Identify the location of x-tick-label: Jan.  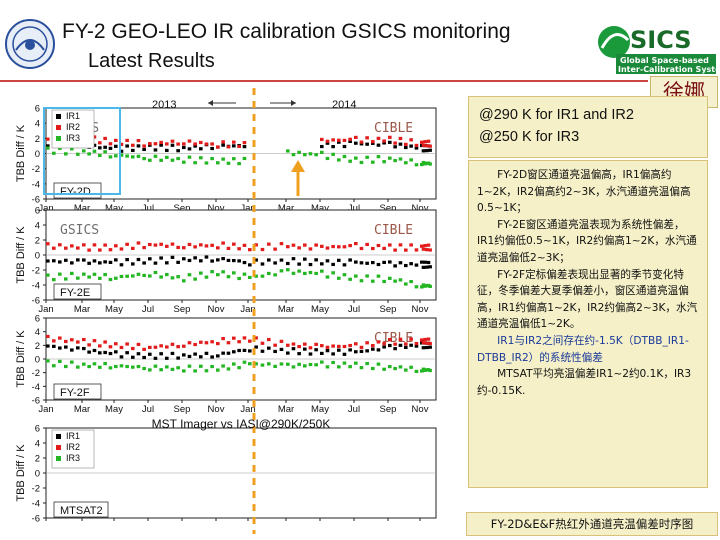
(45, 409).